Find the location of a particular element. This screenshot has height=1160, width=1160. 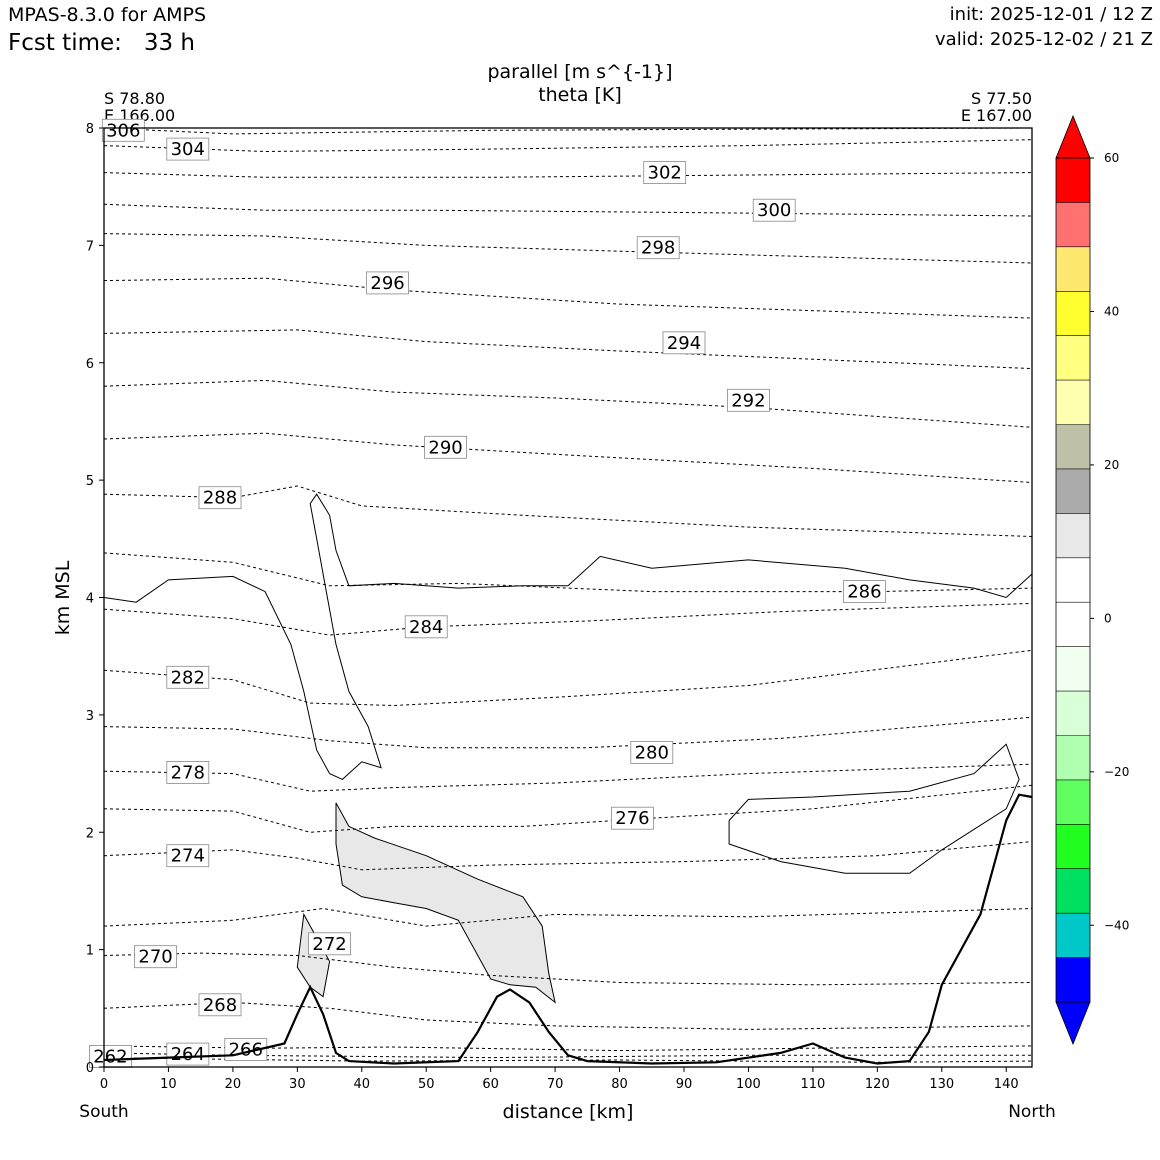

theta-label-304: 304 is located at coordinates (188, 149).